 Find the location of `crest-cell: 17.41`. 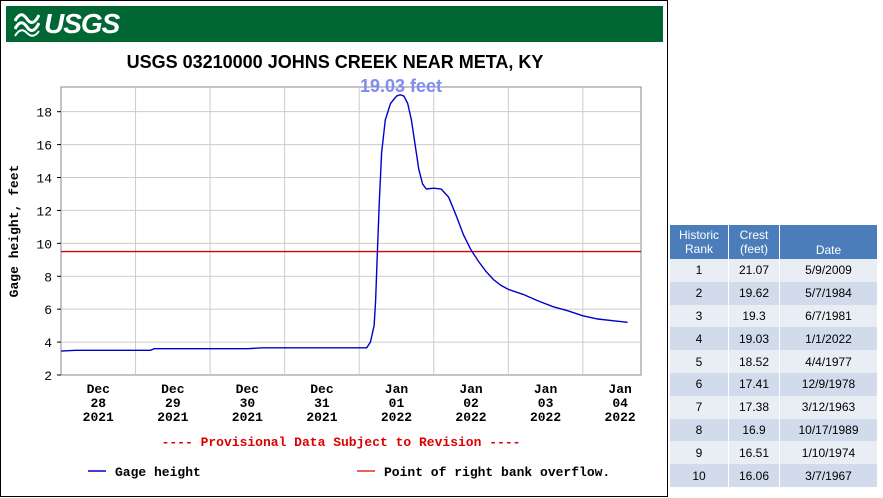

crest-cell: 17.41 is located at coordinates (754, 384).